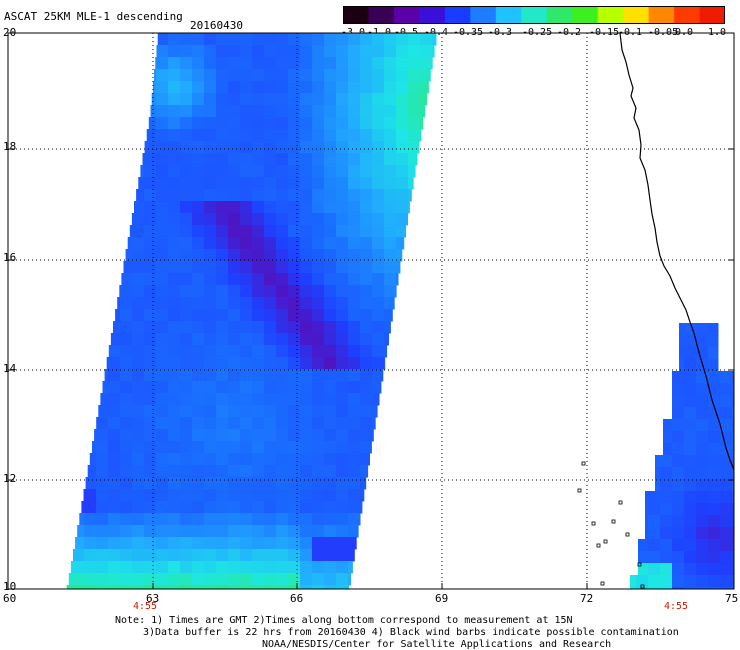 The height and width of the screenshot is (650, 740). I want to click on lon-label-63: 63, so click(153, 598).